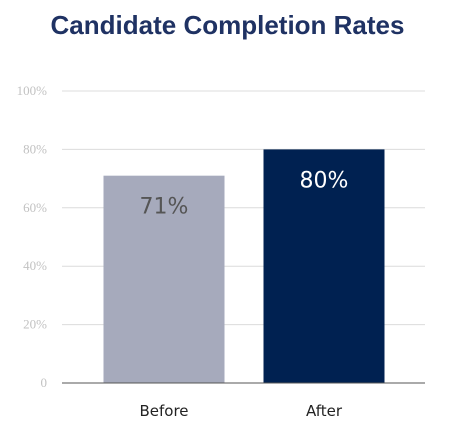 Image resolution: width=455 pixels, height=430 pixels. What do you see at coordinates (164, 207) in the screenshot?
I see `data-label: 71%` at bounding box center [164, 207].